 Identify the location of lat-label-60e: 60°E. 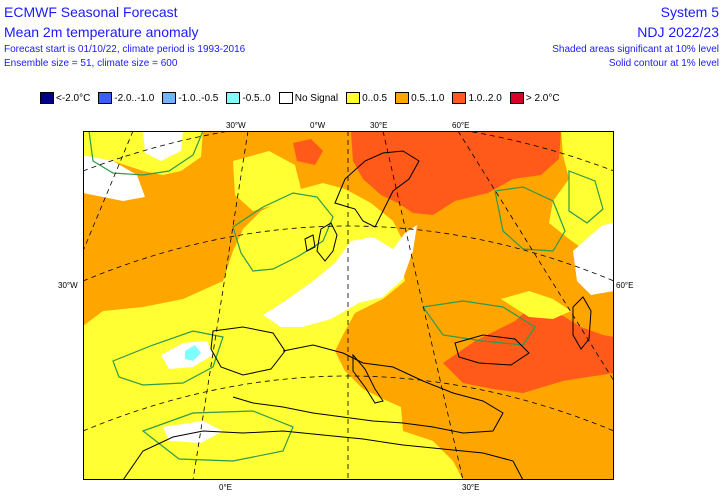
(625, 285).